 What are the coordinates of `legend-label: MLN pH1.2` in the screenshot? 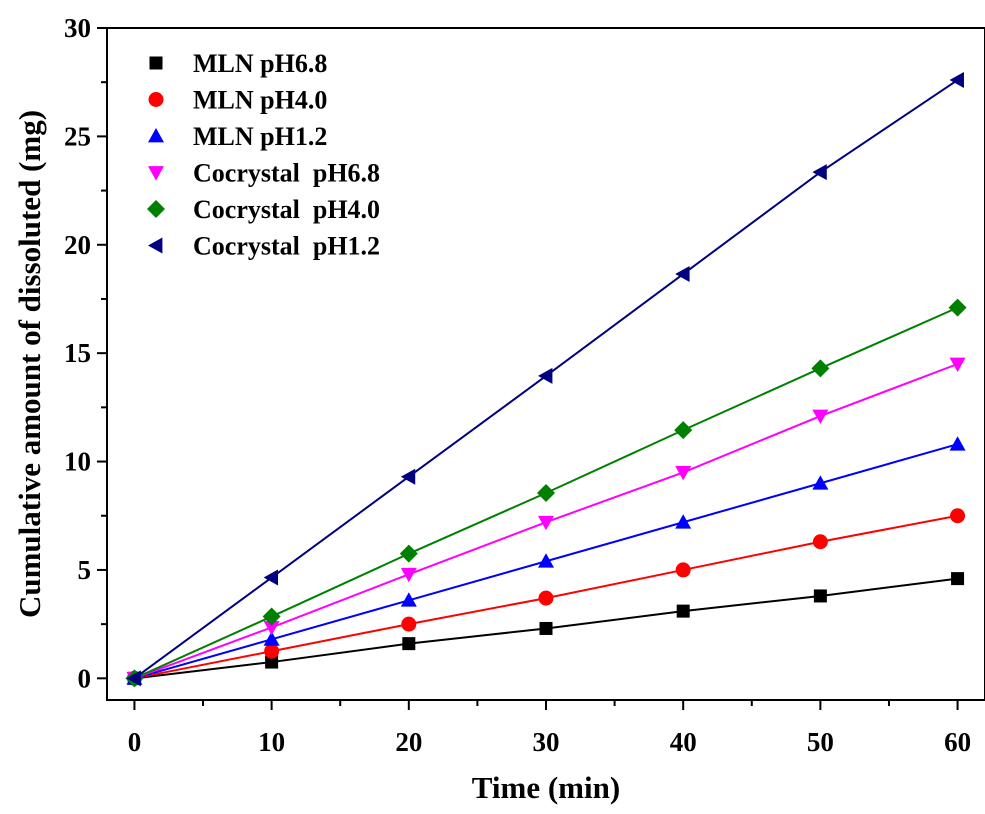 It's located at (260, 136).